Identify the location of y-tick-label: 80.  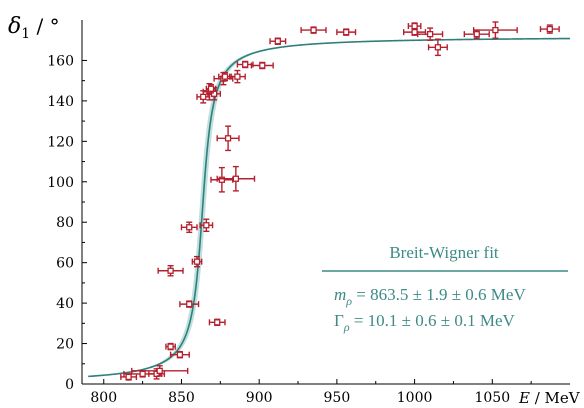
(65, 223).